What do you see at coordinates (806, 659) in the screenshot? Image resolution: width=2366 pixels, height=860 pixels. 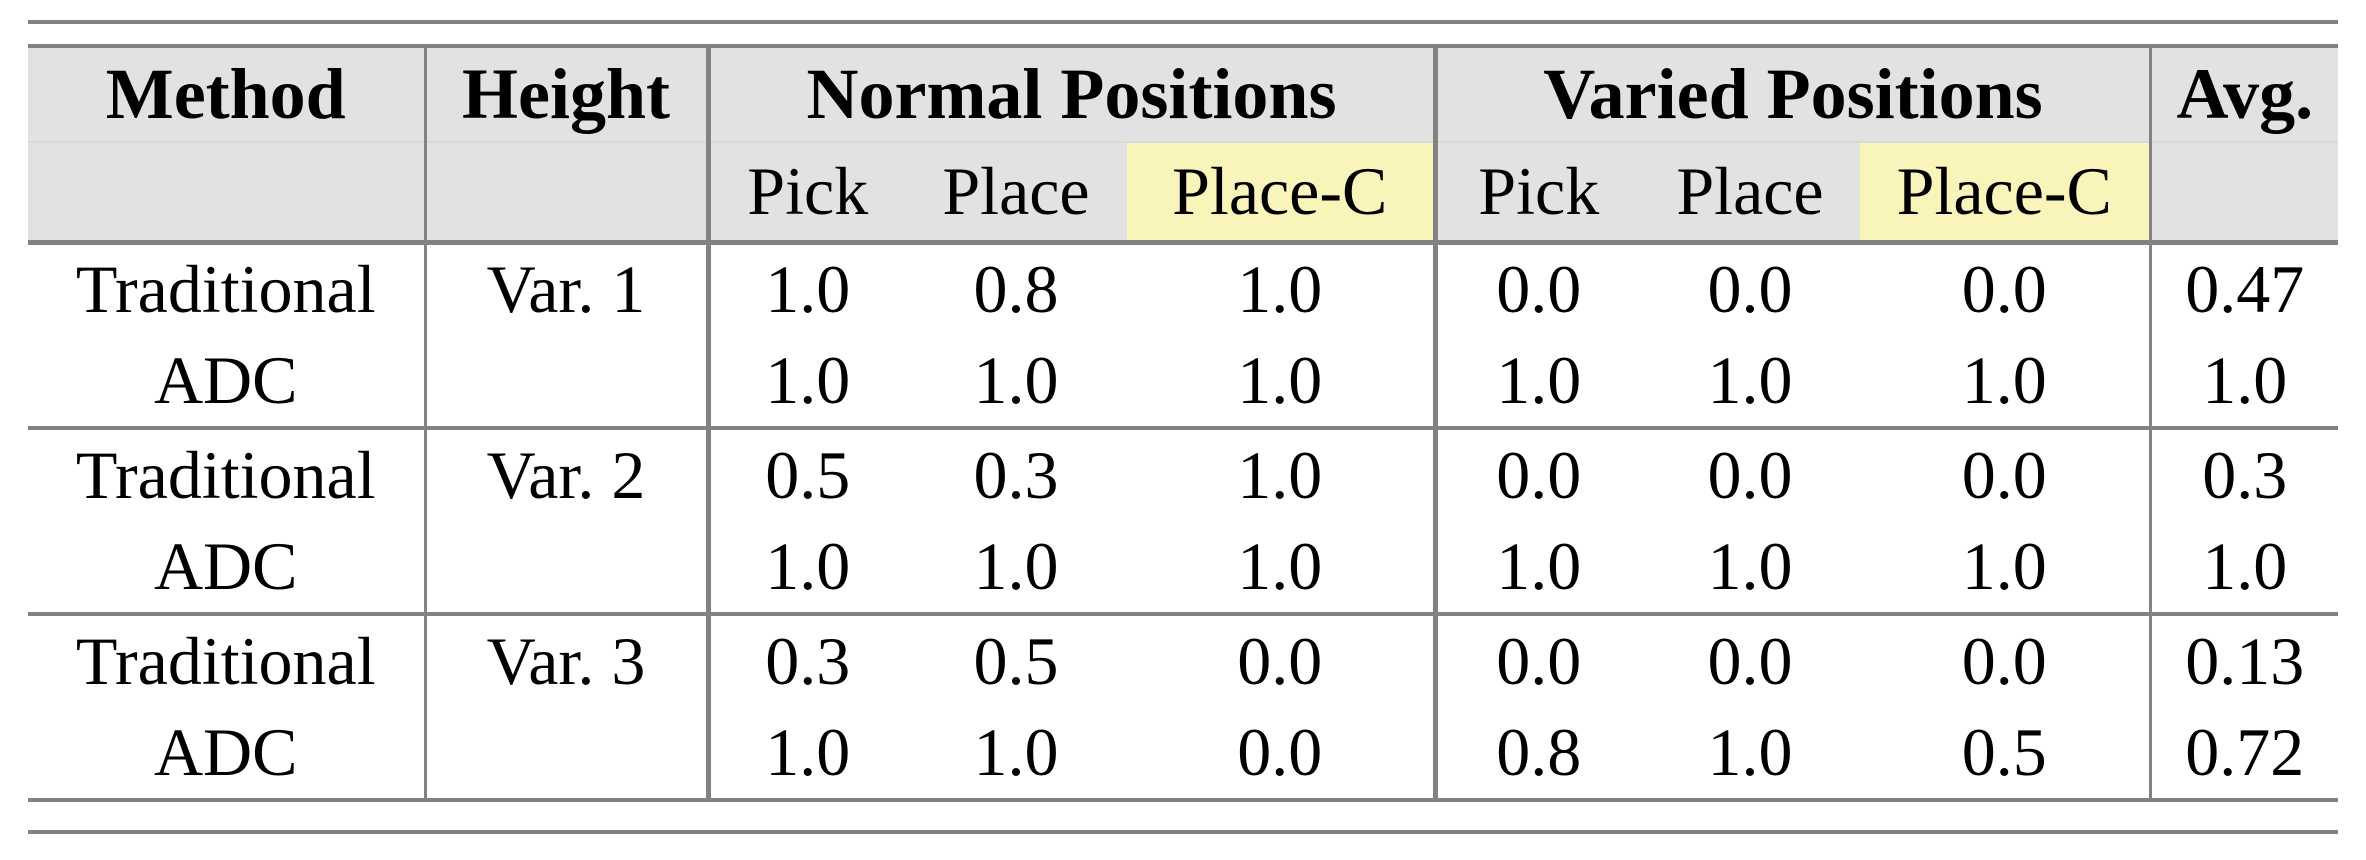 I see `cell-normal-pick: 0.3` at bounding box center [806, 659].